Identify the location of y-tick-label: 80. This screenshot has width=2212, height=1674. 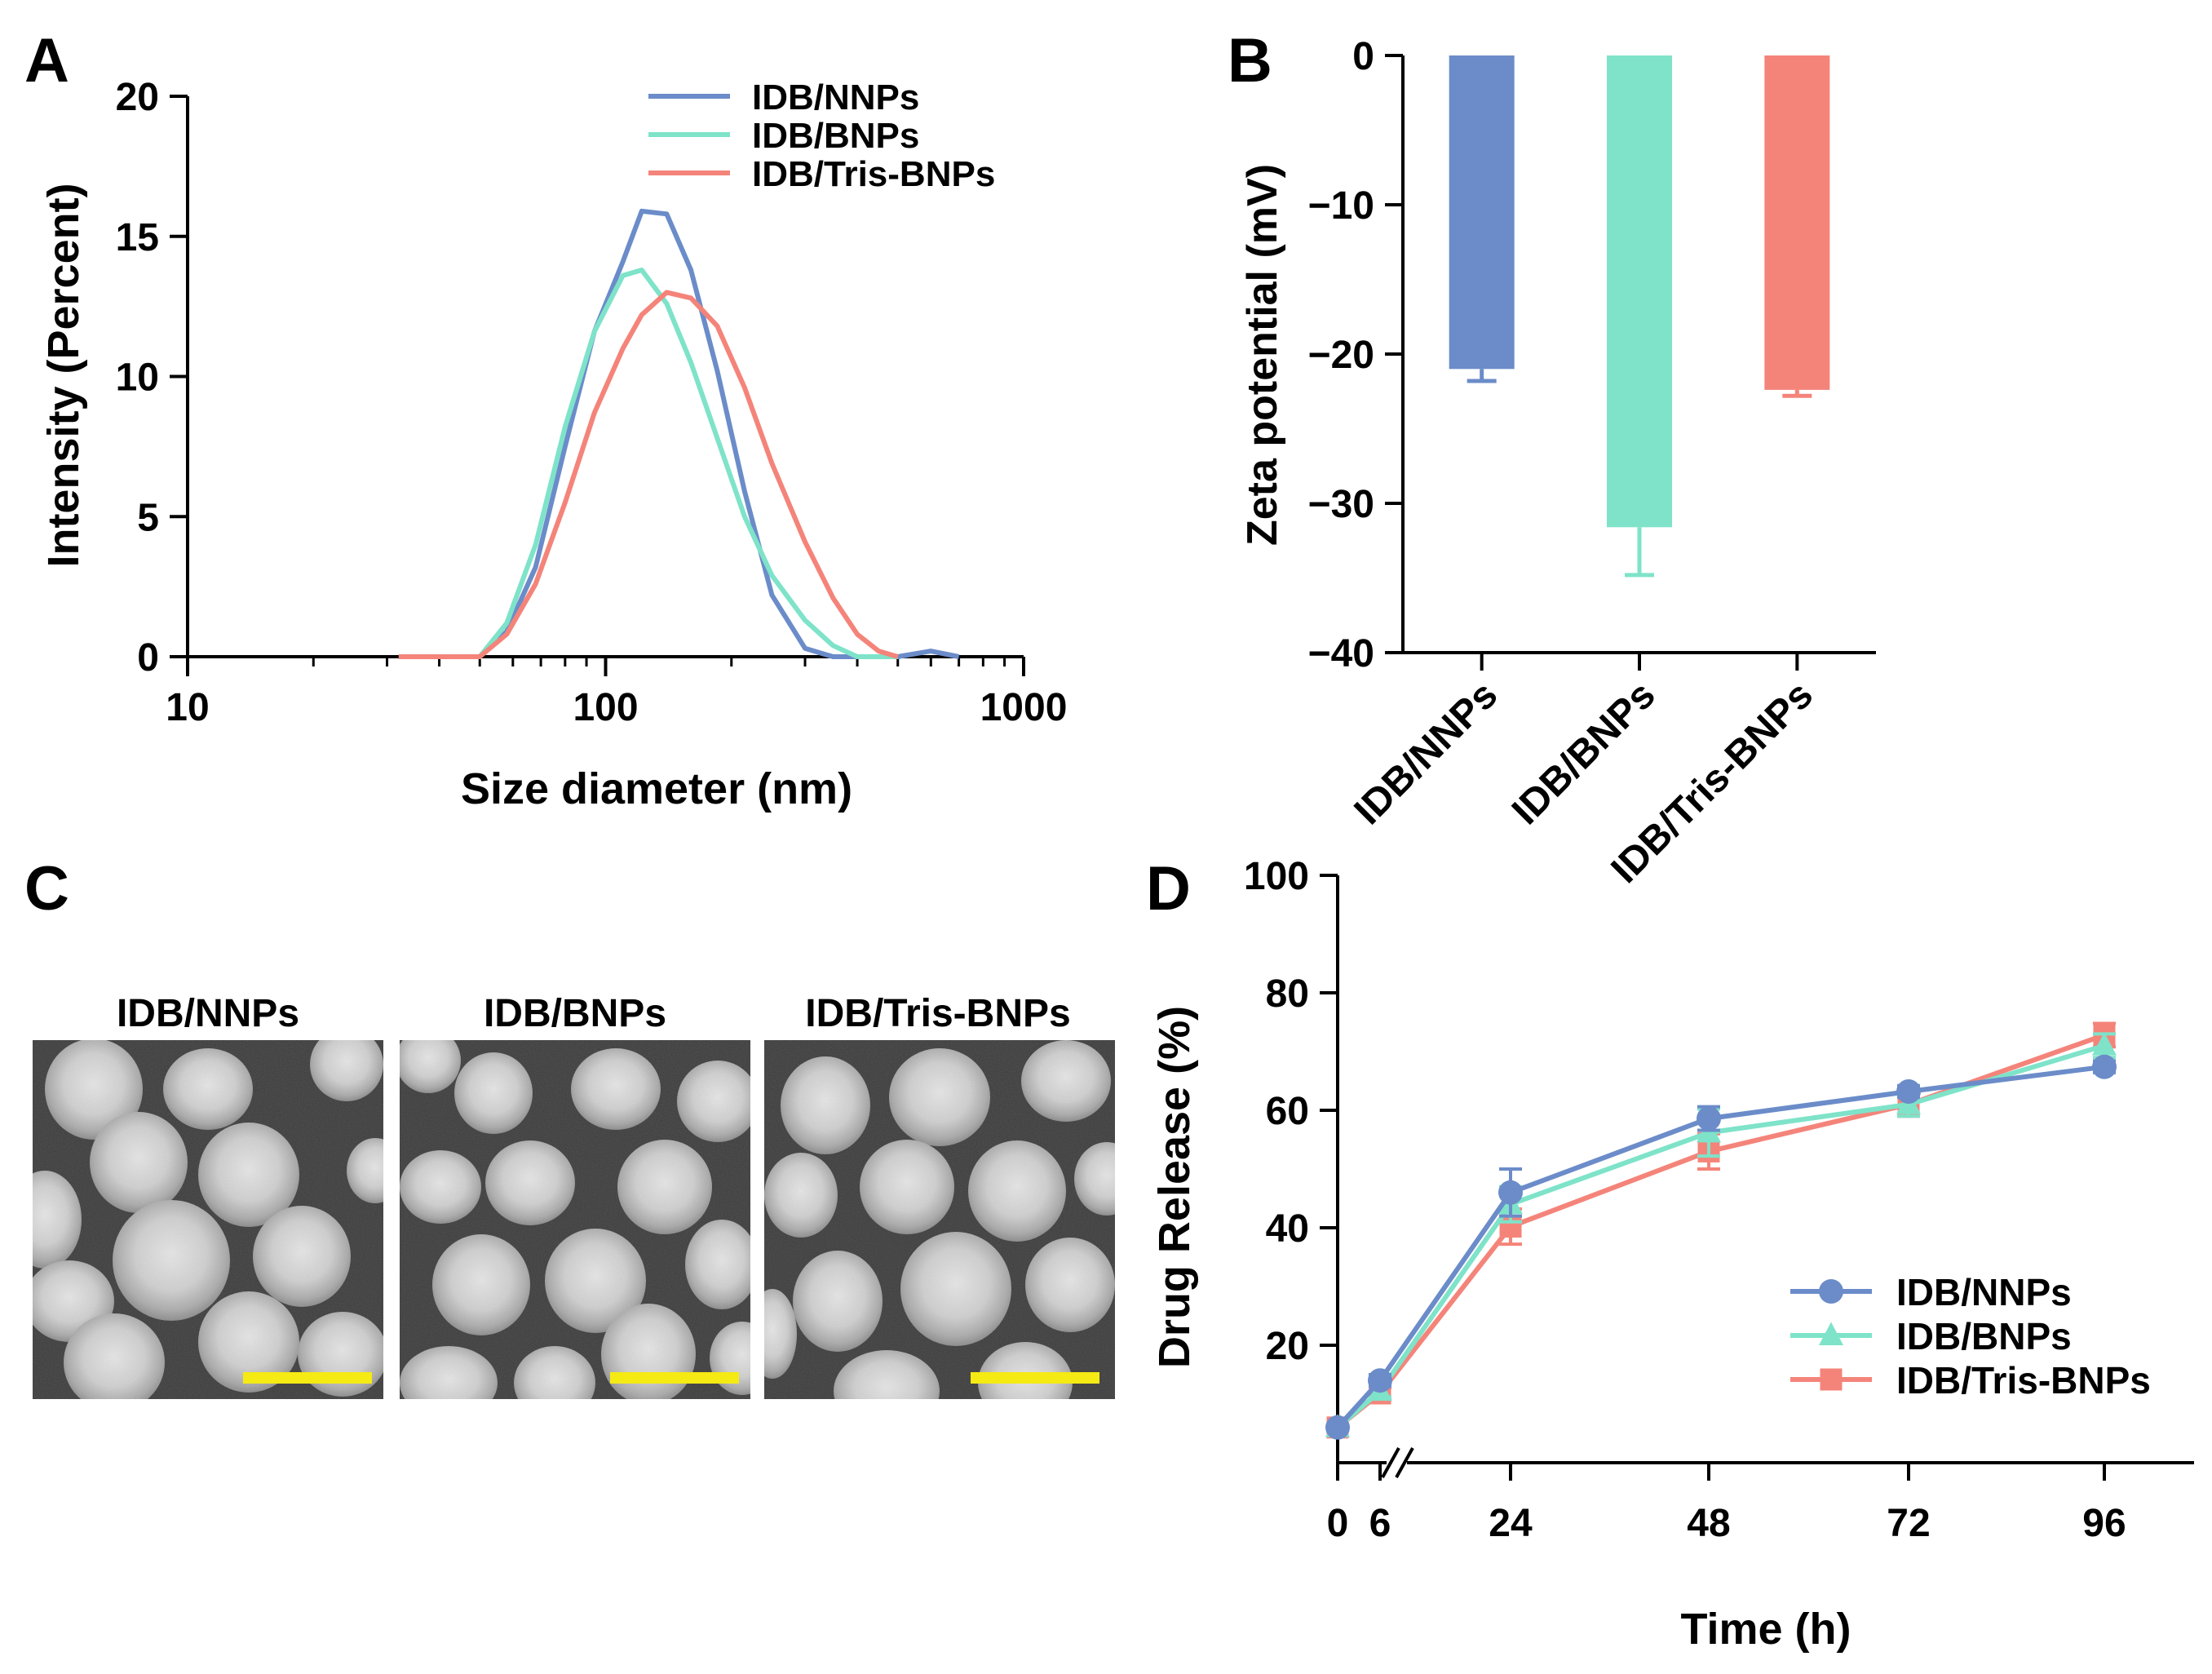
(1288, 994).